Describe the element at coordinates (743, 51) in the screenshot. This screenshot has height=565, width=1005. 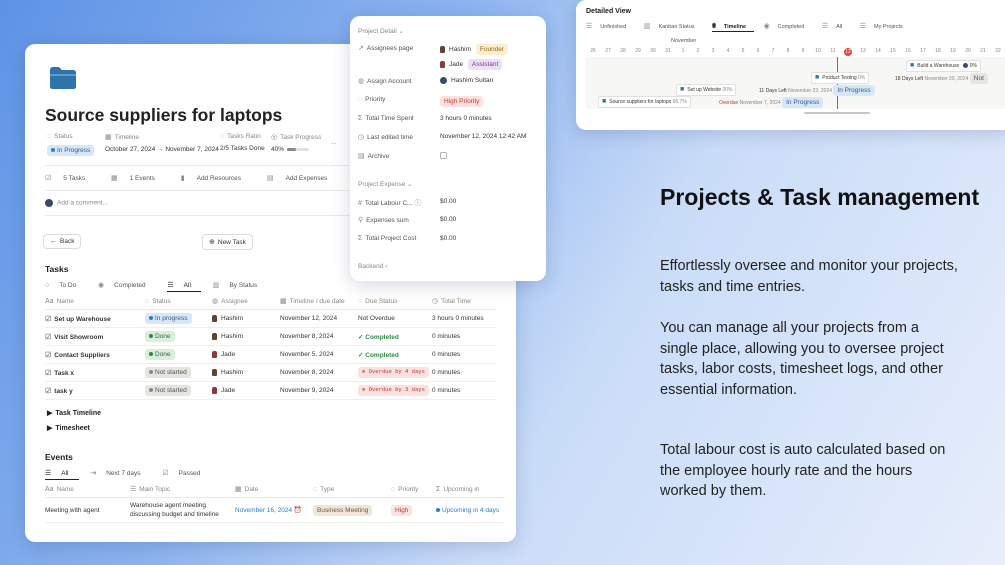
I see `day-label: 5` at that location.